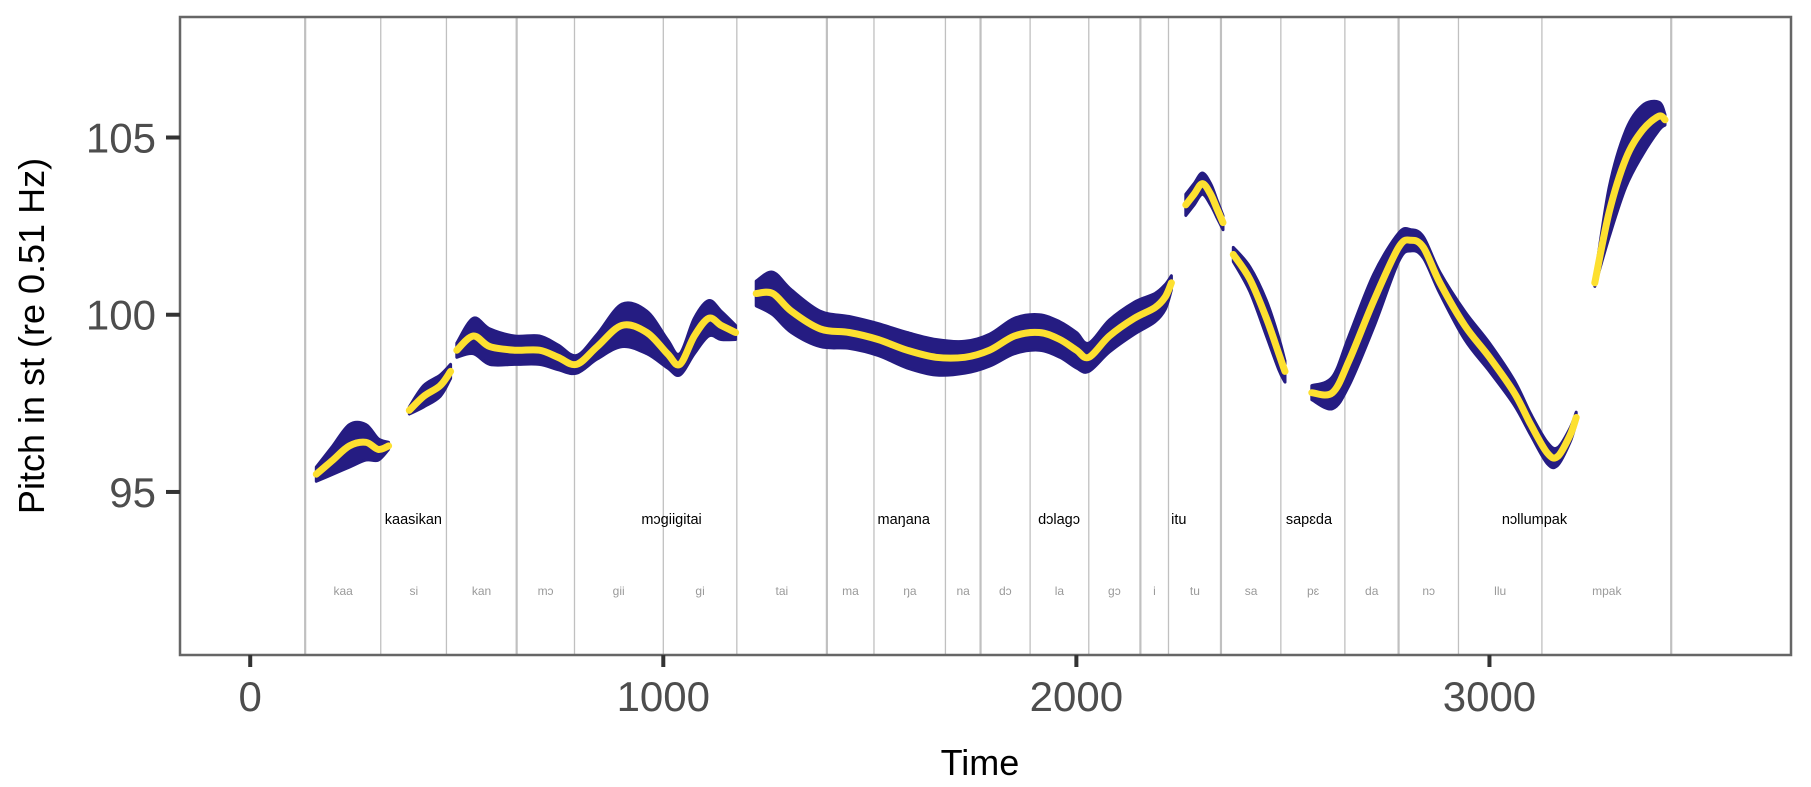 Image resolution: width=1811 pixels, height=787 pixels. I want to click on syllable-label: si, so click(413, 591).